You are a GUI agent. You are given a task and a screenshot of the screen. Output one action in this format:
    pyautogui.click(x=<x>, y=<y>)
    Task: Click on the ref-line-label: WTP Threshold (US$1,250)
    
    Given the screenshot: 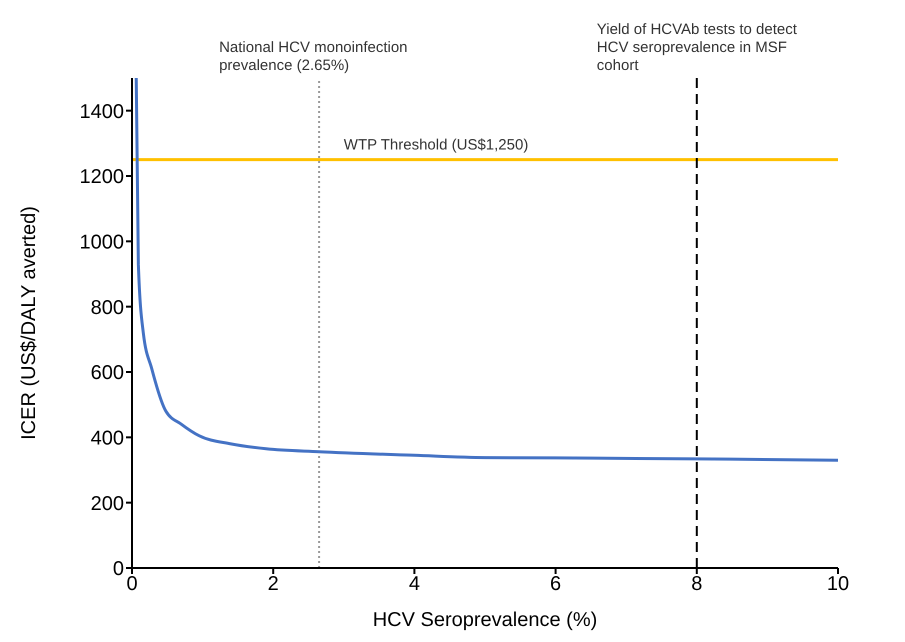 What is the action you would take?
    pyautogui.click(x=436, y=145)
    